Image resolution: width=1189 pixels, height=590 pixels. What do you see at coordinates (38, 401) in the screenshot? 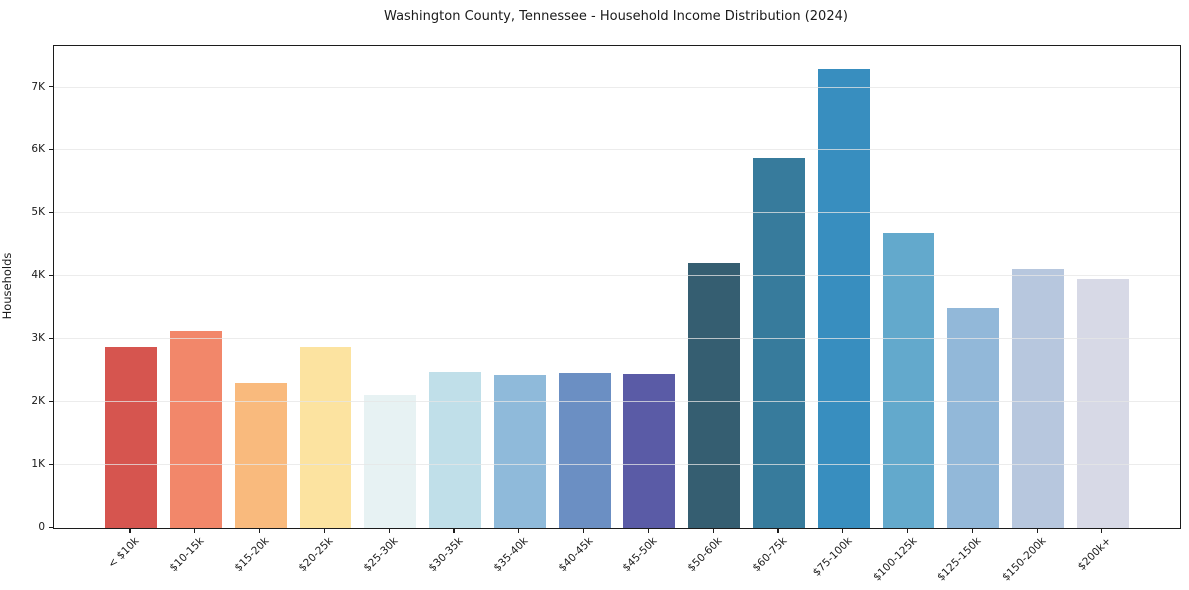
I see `y-tick-label: 2K` at bounding box center [38, 401].